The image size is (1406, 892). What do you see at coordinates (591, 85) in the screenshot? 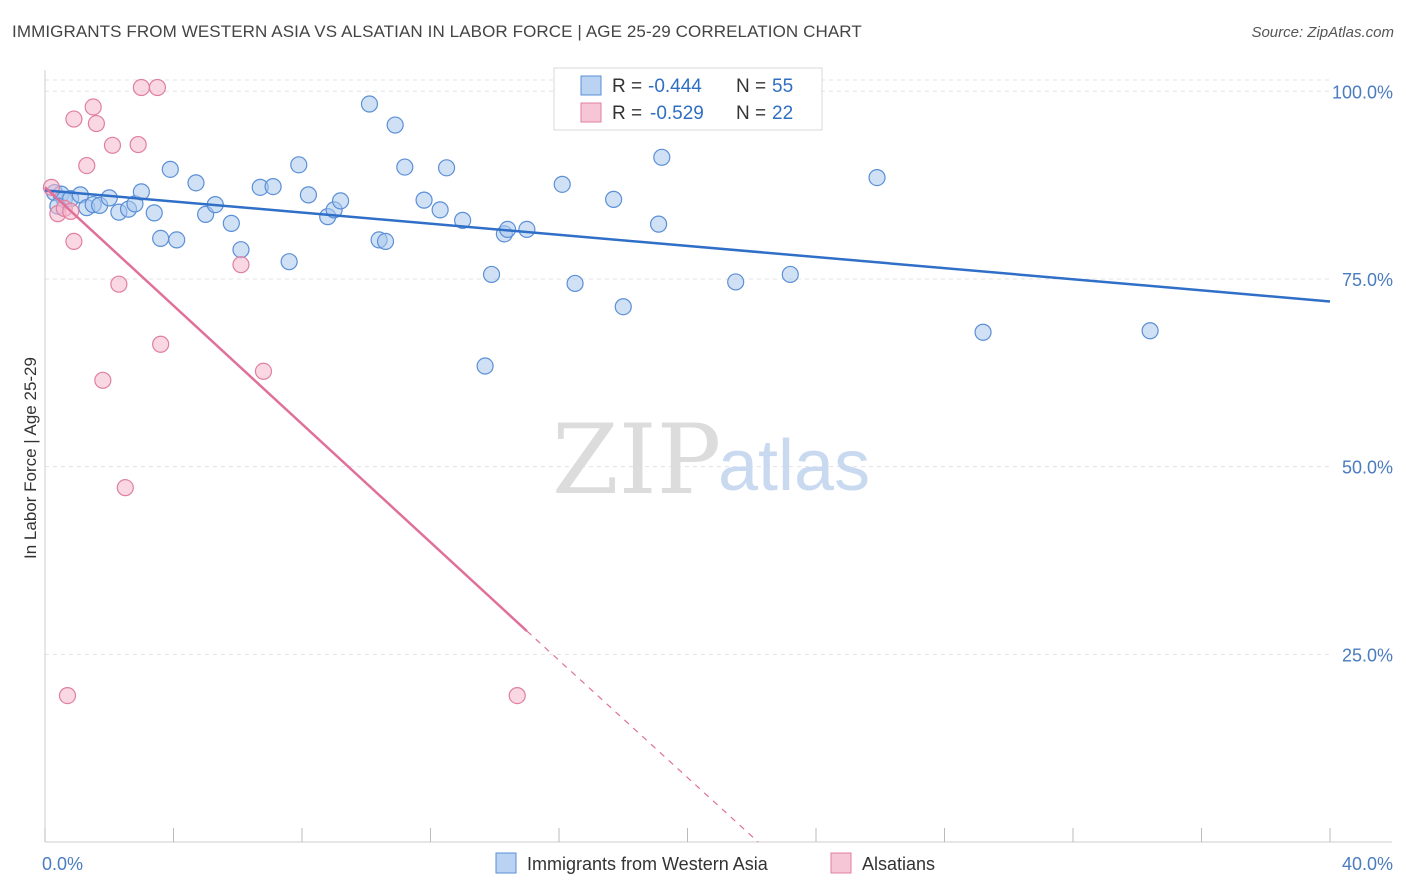
I see `legend-swatch-blue` at bounding box center [591, 85].